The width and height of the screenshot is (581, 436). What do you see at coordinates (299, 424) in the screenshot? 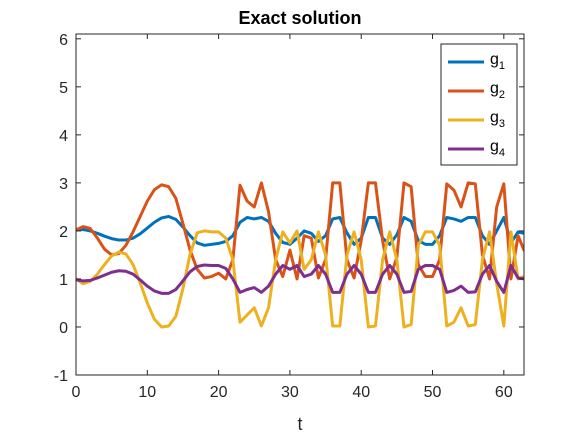
I see `x-axis-label: t` at bounding box center [299, 424].